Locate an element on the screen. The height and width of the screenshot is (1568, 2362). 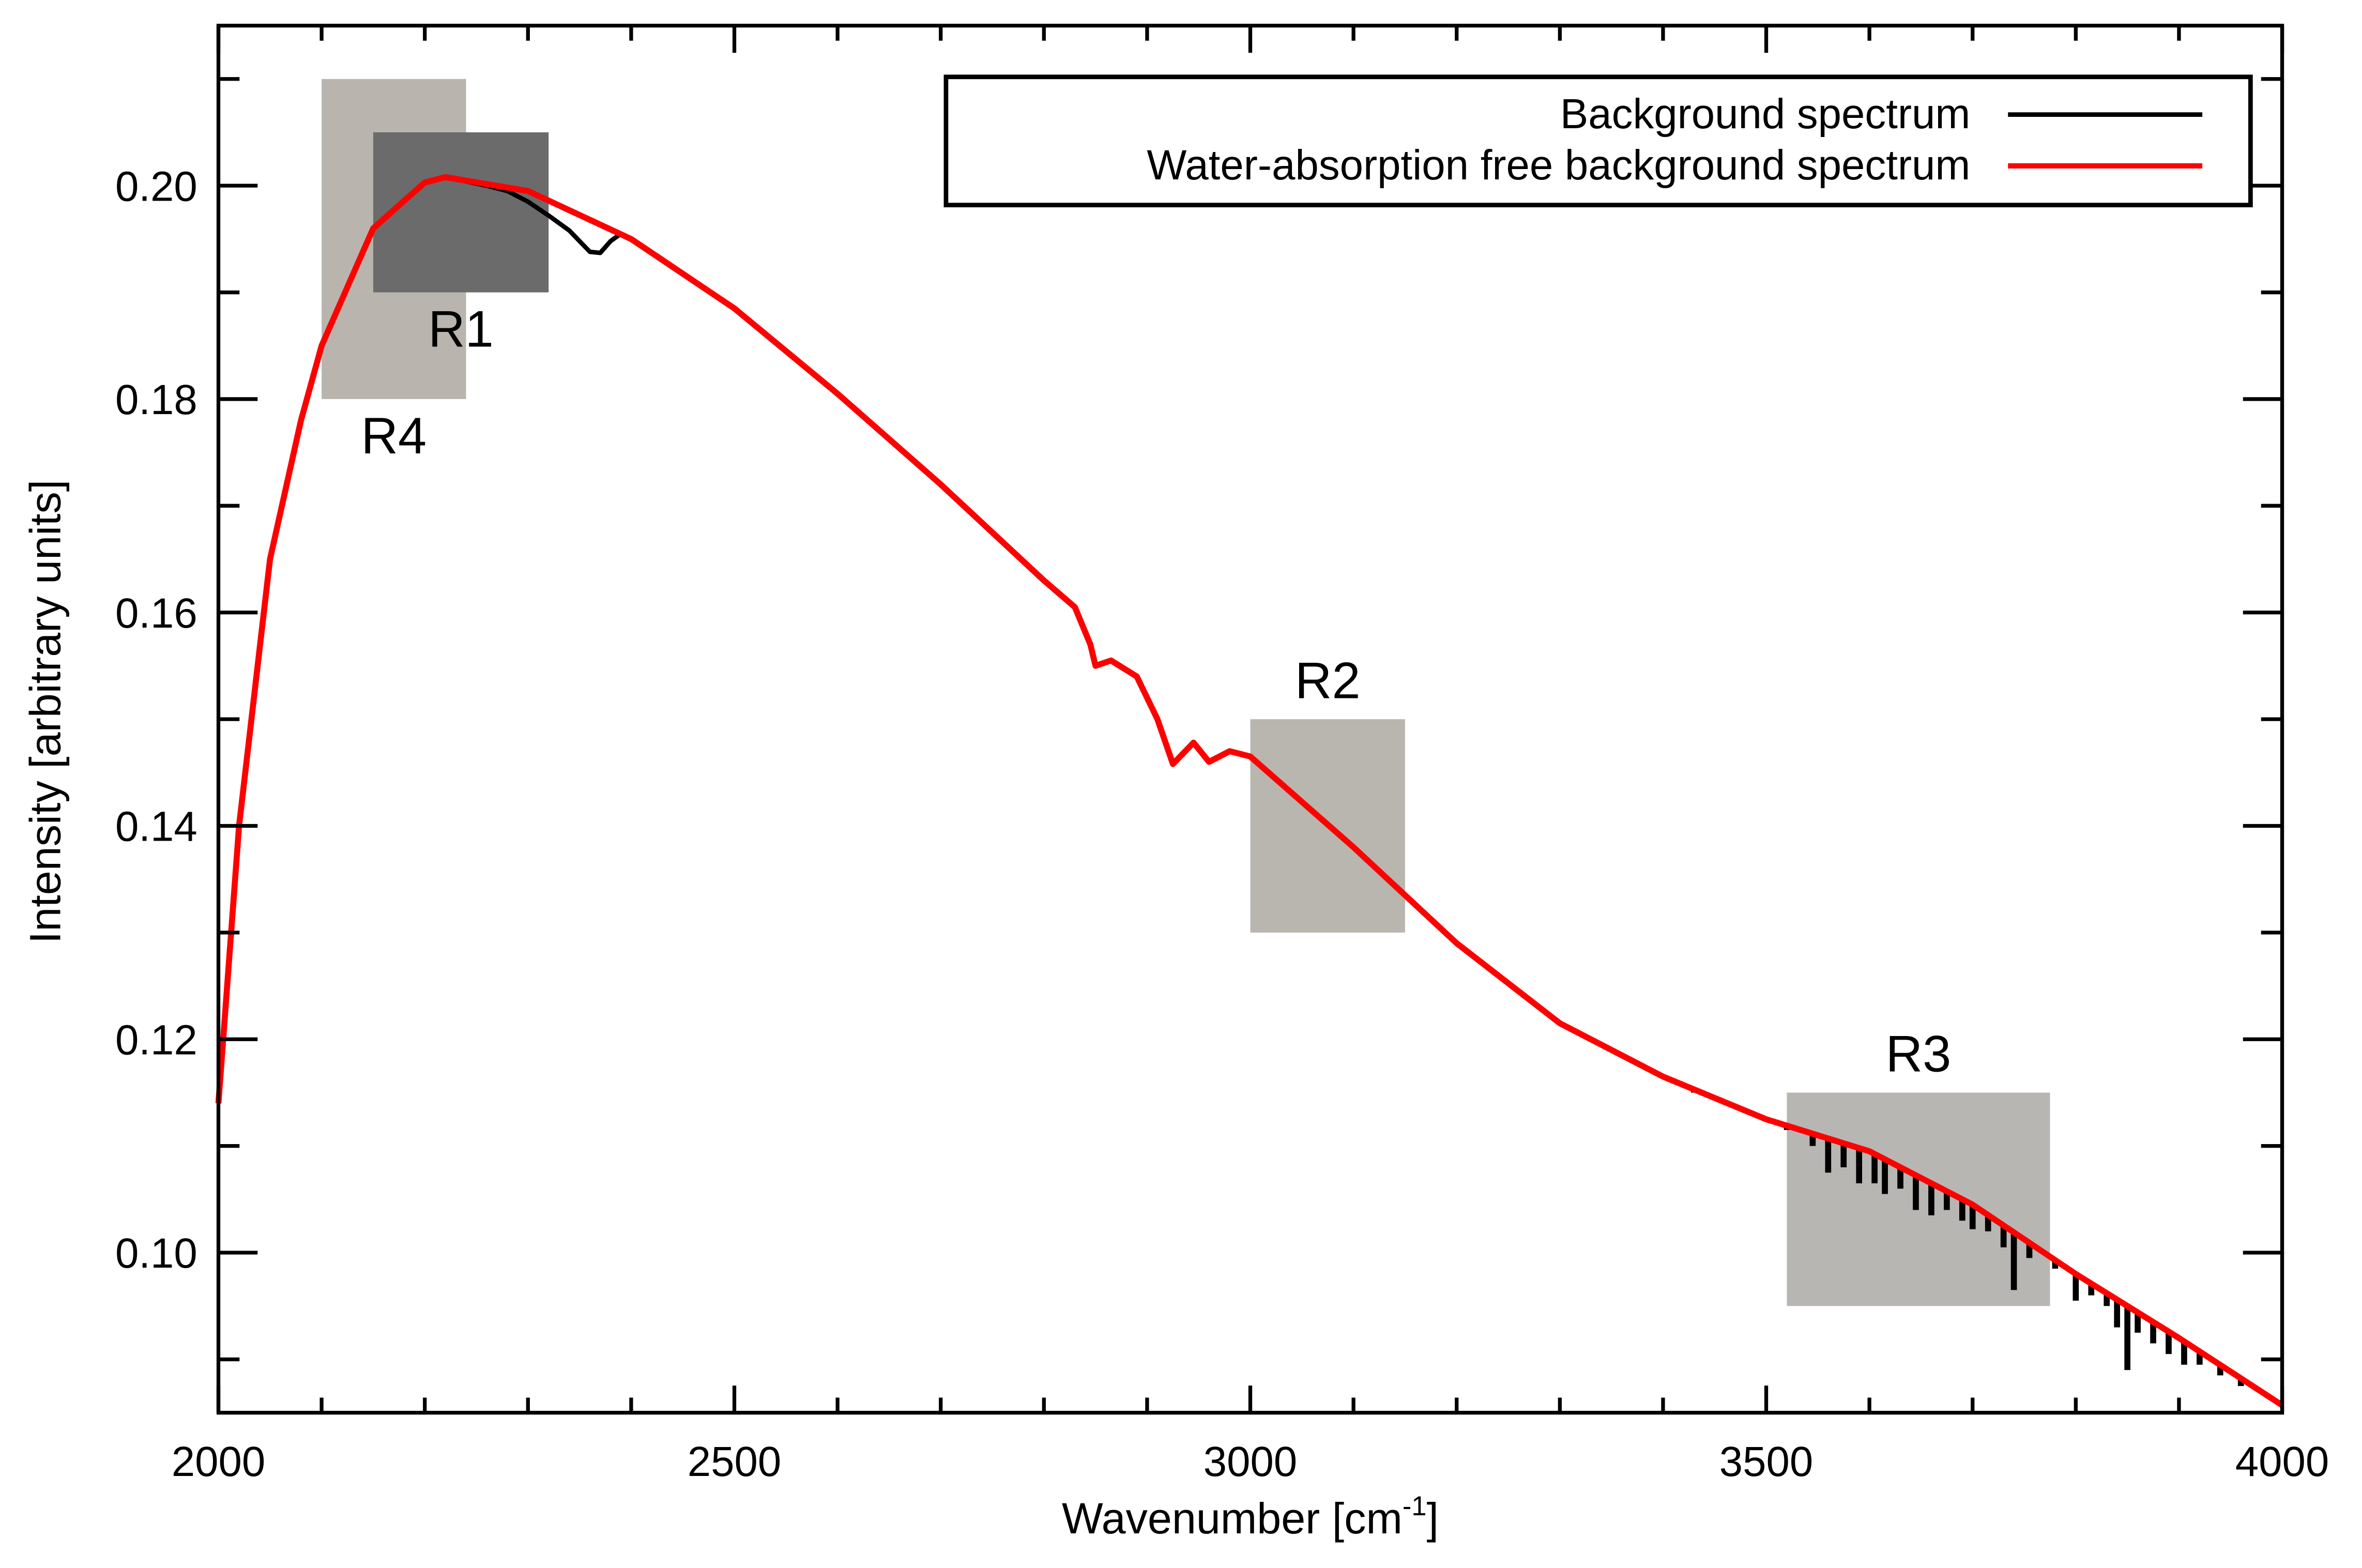
region-label-r1: R1 is located at coordinates (461, 329).